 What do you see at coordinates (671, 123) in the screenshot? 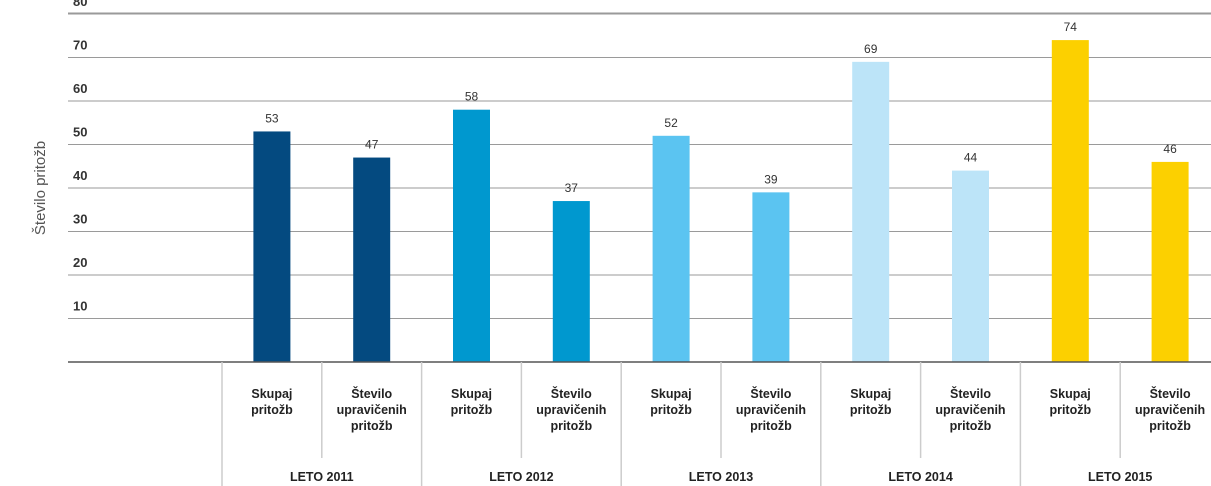
I see `data-label: 52` at bounding box center [671, 123].